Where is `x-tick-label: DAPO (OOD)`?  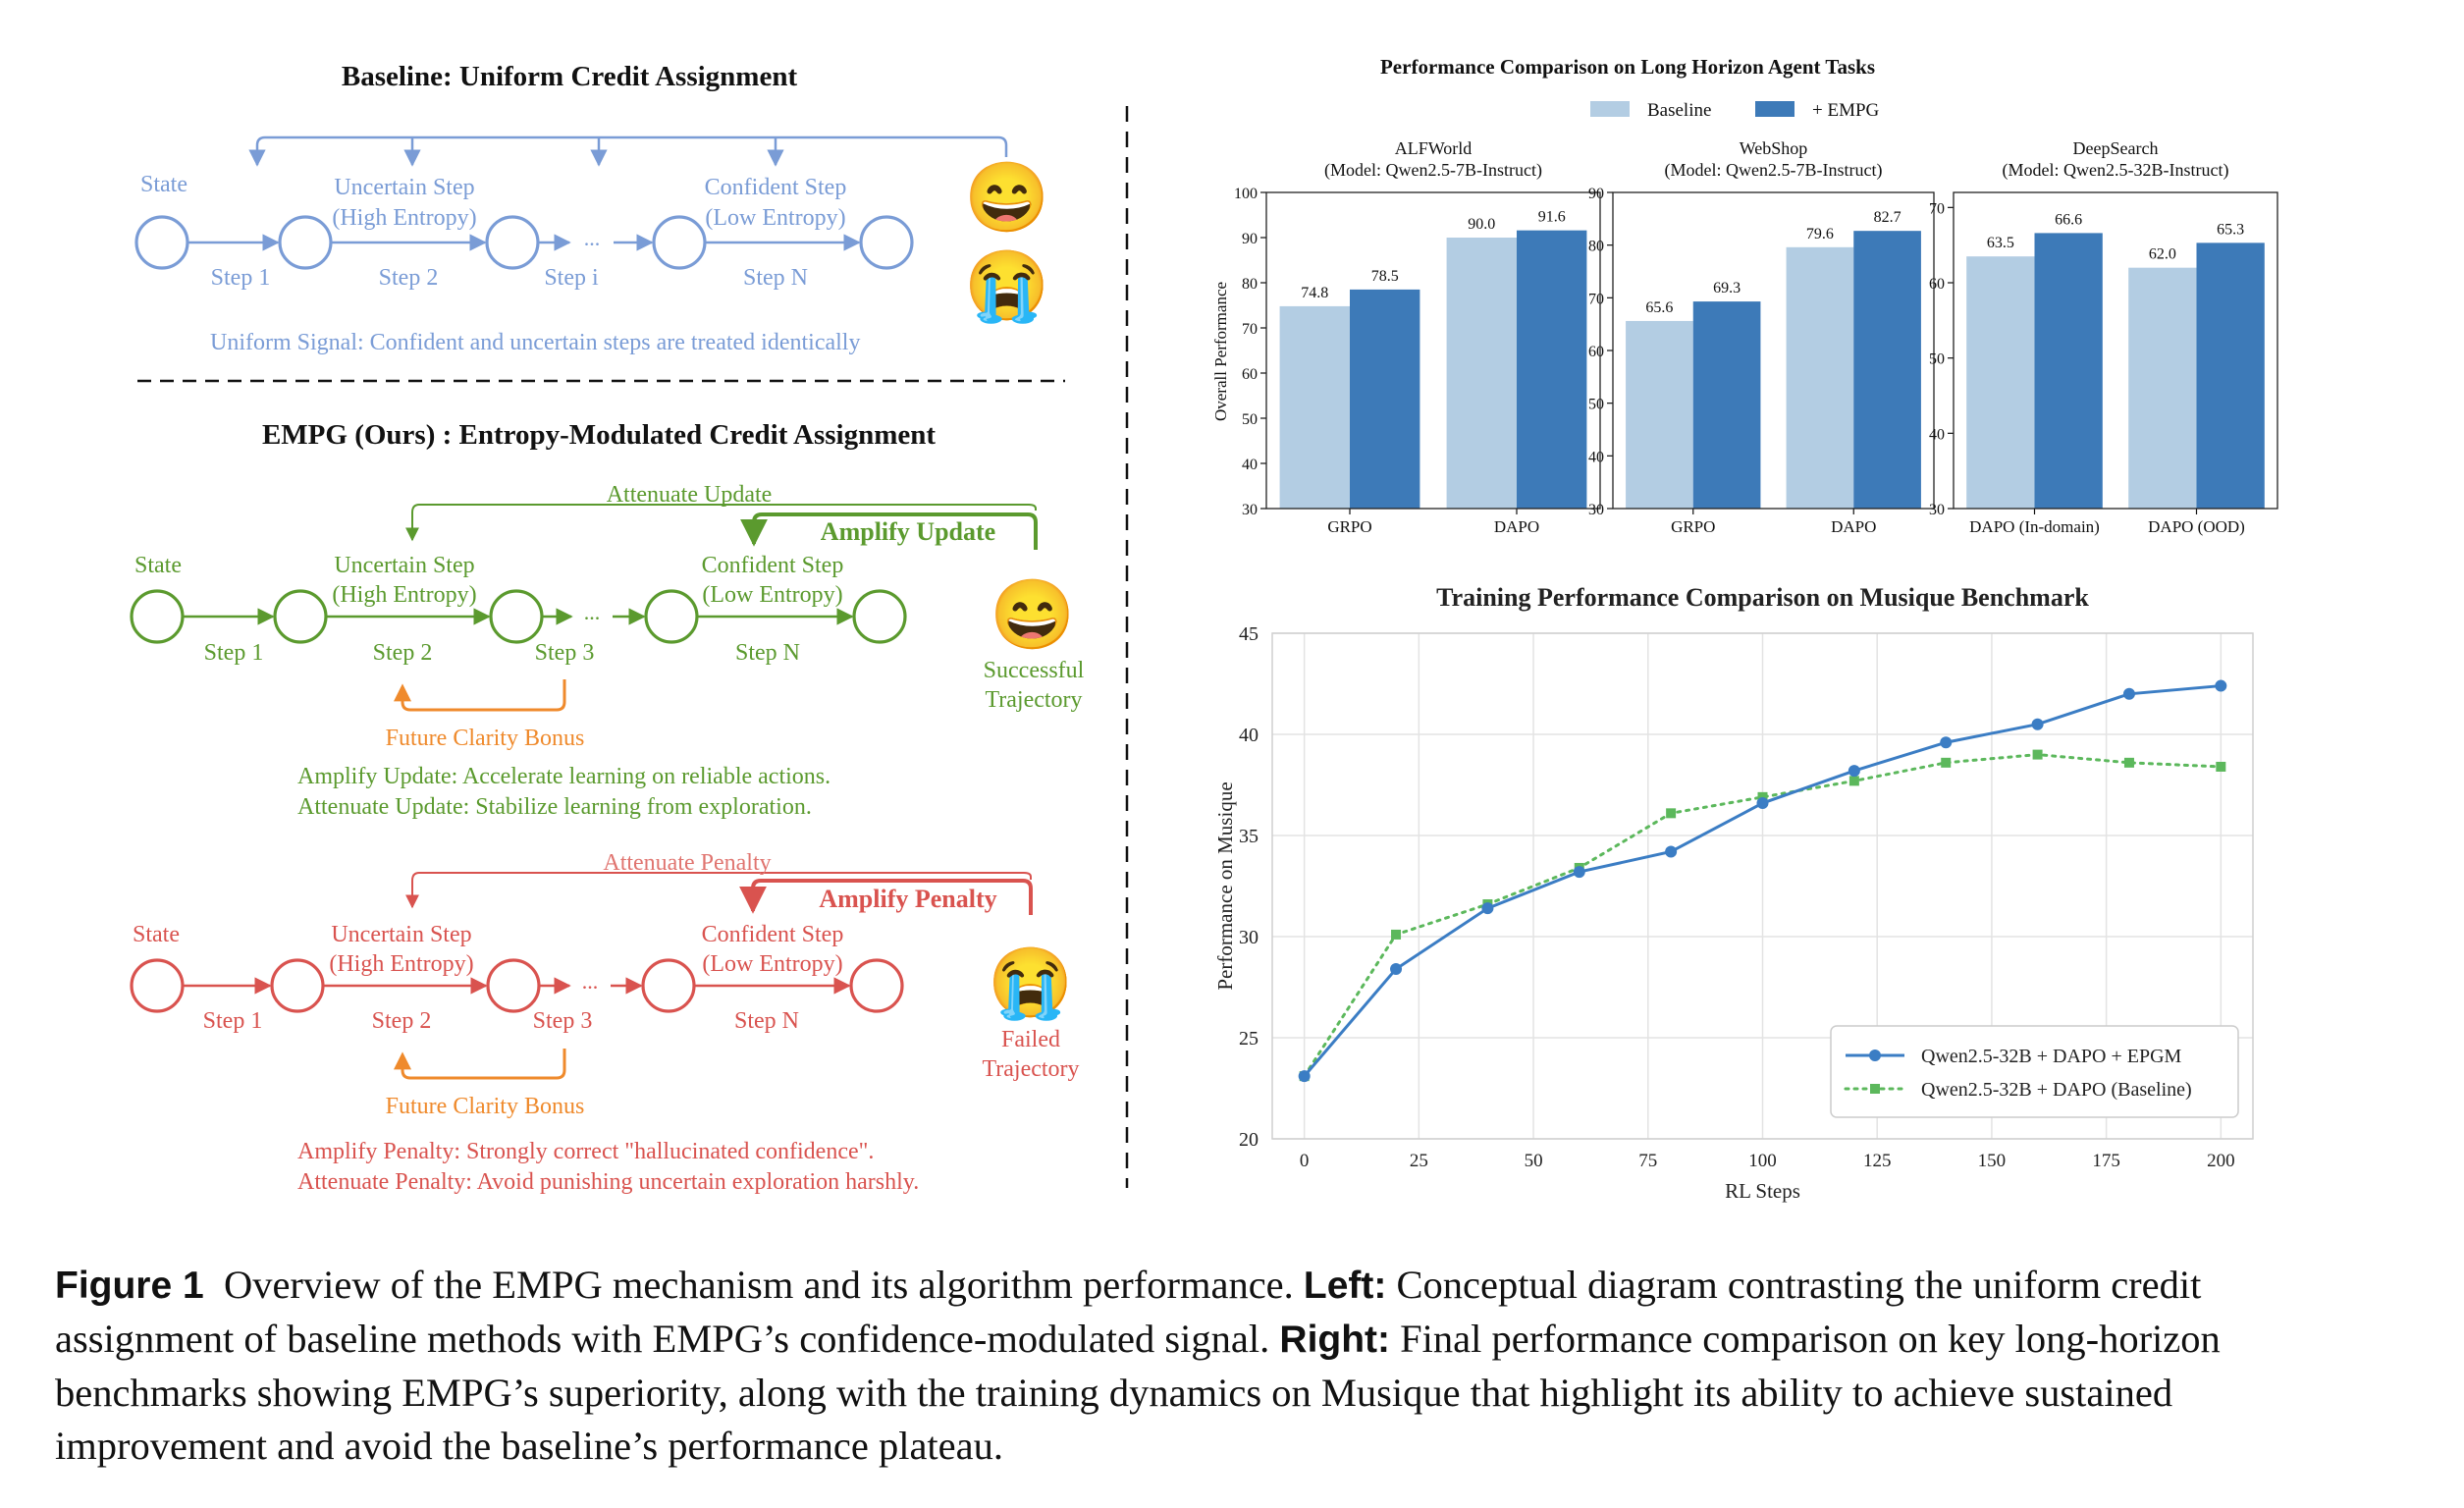
x-tick-label: DAPO (OOD) is located at coordinates (2196, 526).